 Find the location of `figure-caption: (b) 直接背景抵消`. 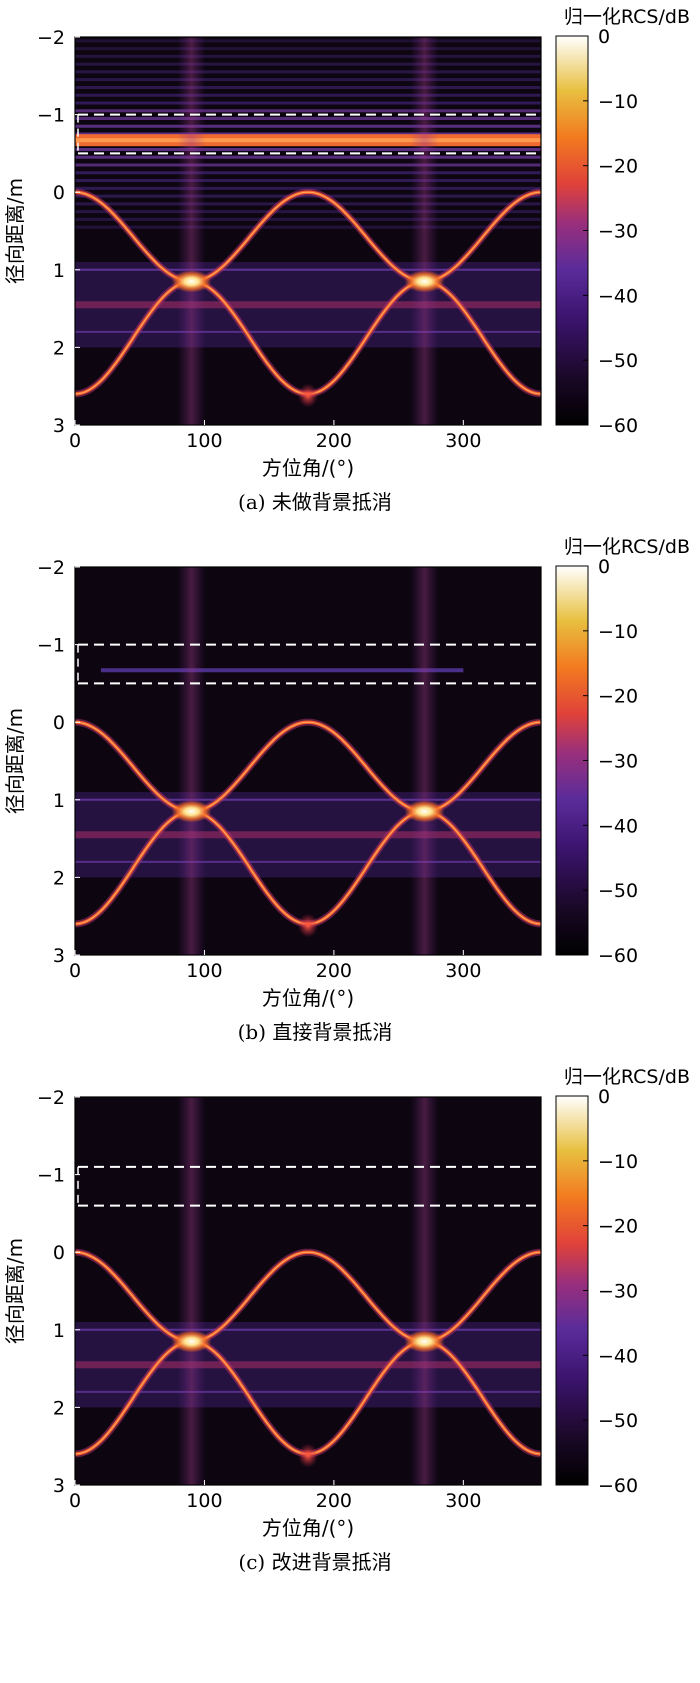

figure-caption: (b) 直接背景抵消 is located at coordinates (315, 1032).